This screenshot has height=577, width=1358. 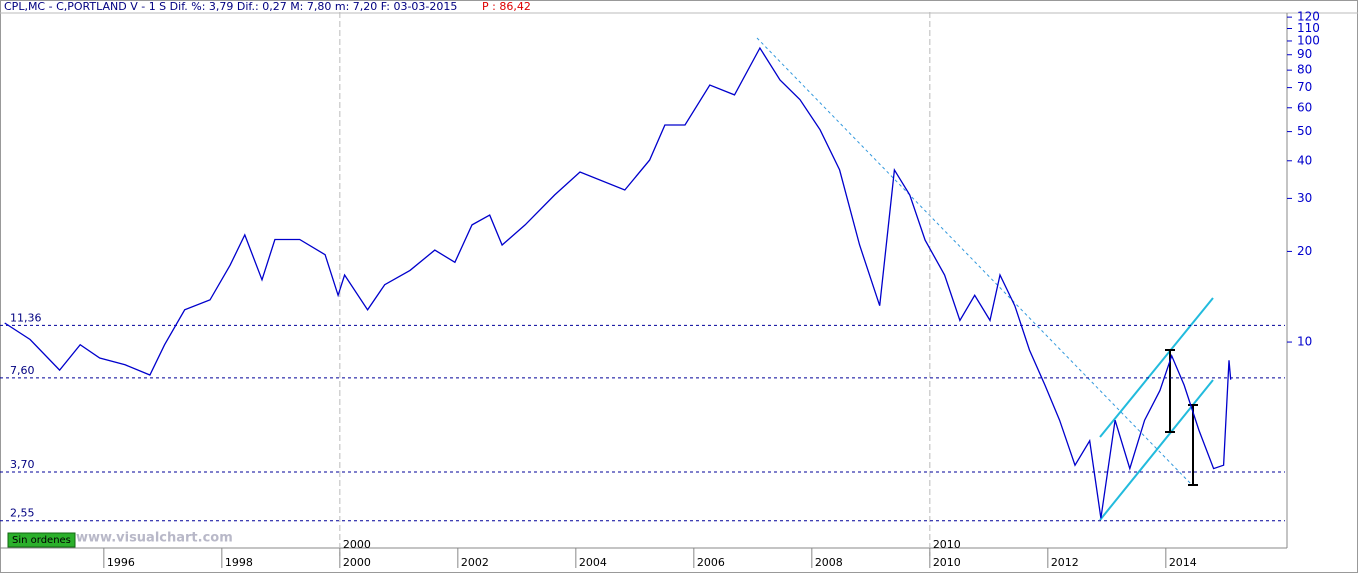 I want to click on badge: Sin ordenes, so click(x=41, y=540).